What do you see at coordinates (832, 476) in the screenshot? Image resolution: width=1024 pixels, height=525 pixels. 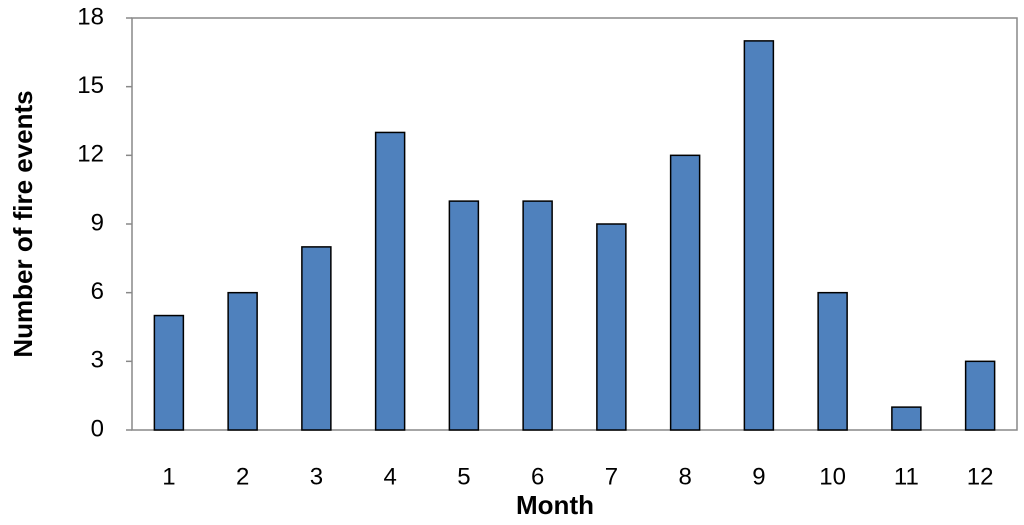 I see `x-tick-label: 10` at bounding box center [832, 476].